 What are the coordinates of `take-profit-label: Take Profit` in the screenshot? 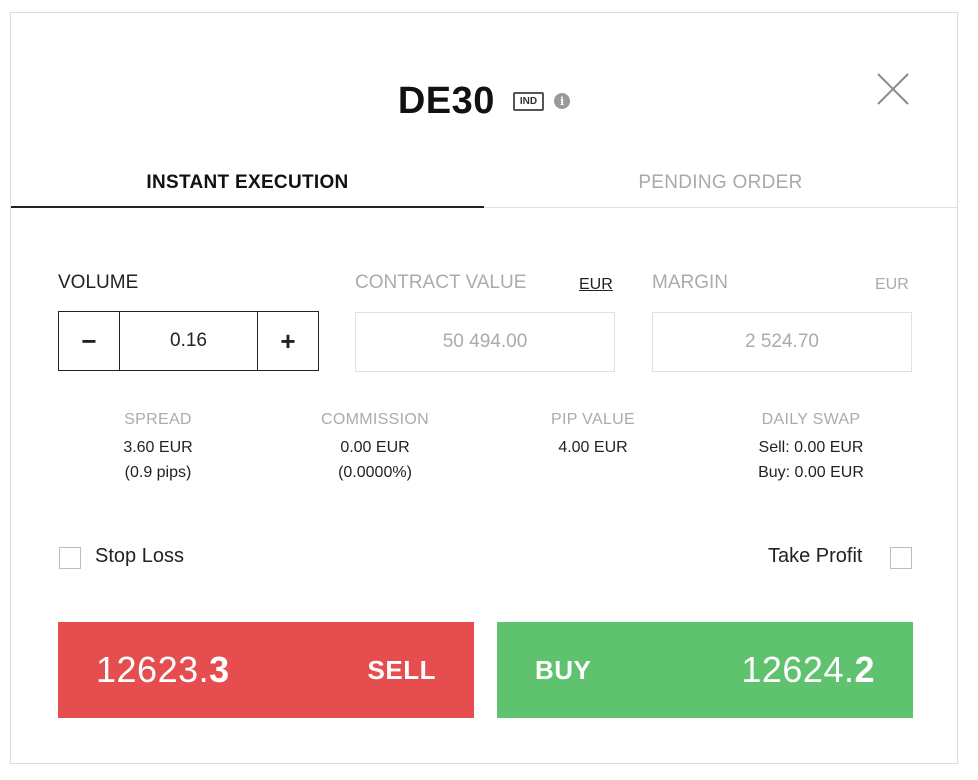 It's located at (815, 556).